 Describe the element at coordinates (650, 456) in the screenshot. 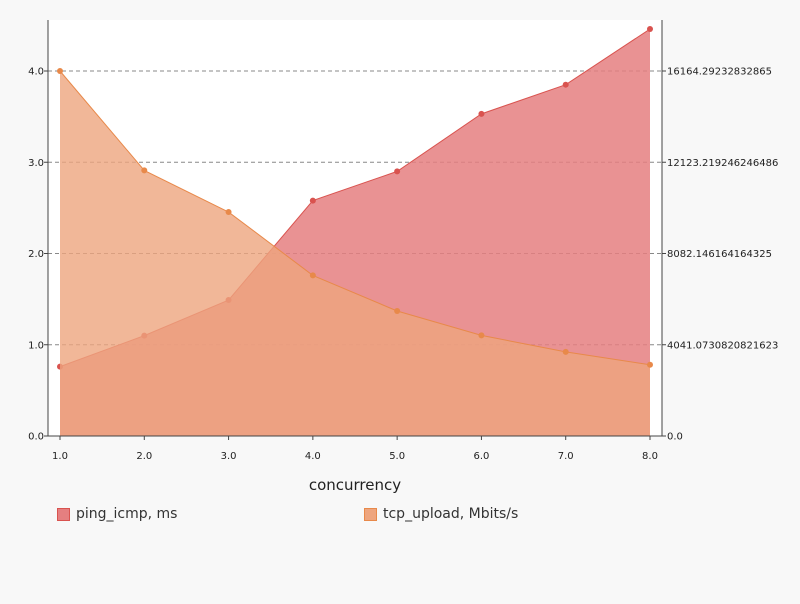

I see `x-tick-label: 8.0` at that location.